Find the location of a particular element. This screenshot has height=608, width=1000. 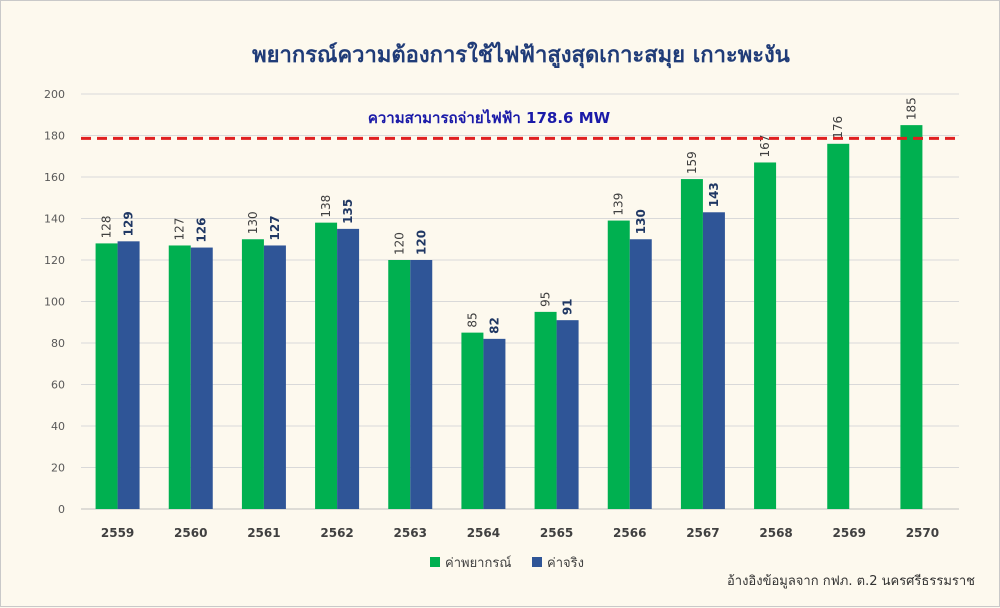

x-tick-label: 2559 is located at coordinates (117, 533).